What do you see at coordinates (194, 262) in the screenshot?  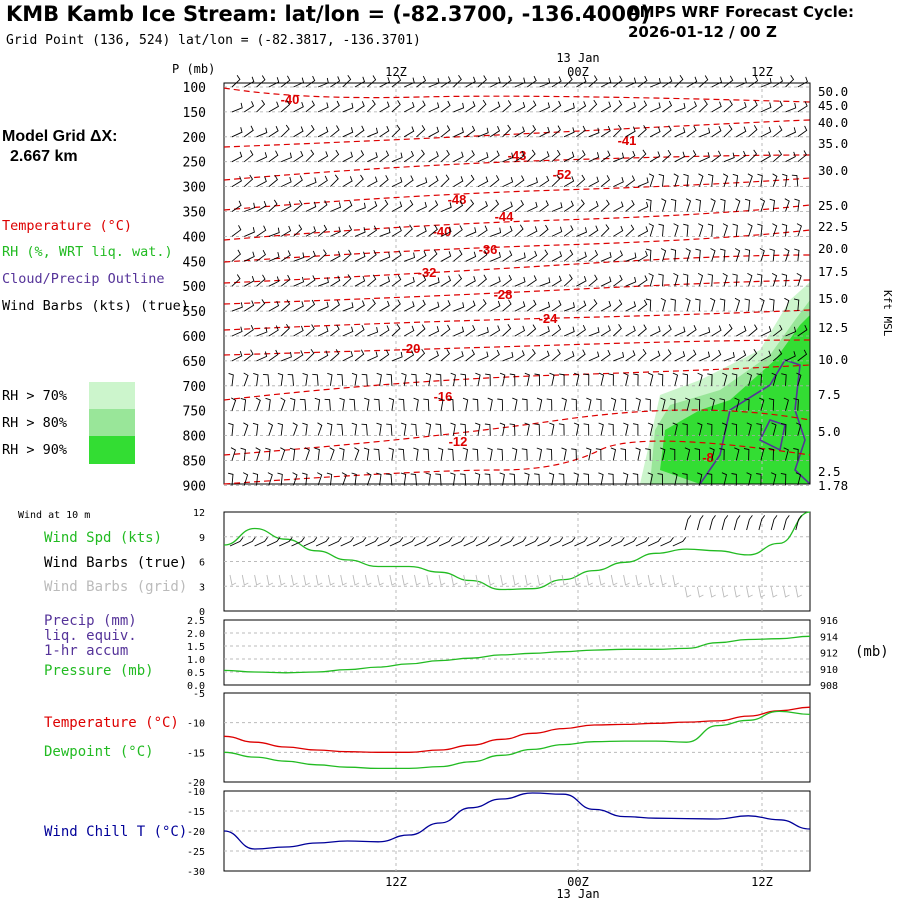 I see `pressure-tick-label: 450` at bounding box center [194, 262].